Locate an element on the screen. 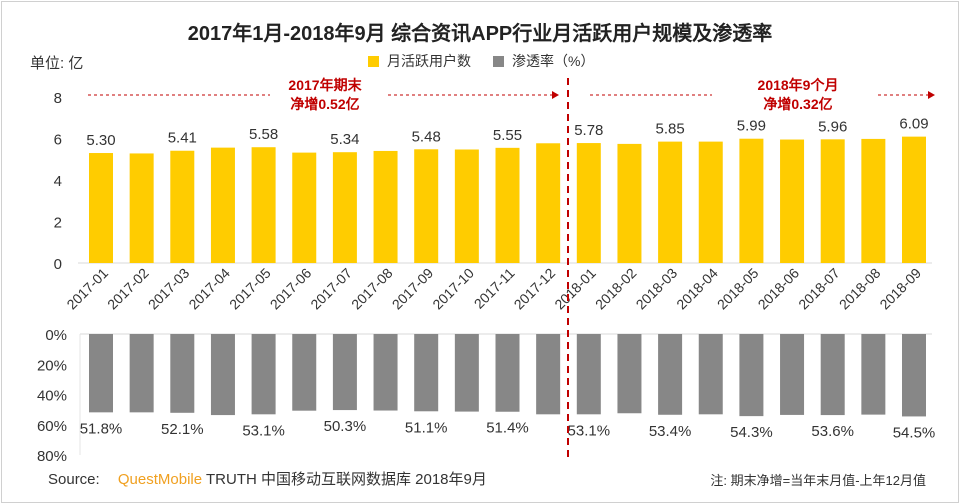 This screenshot has height=504, width=960. y-tick-label: 6 is located at coordinates (58, 140).